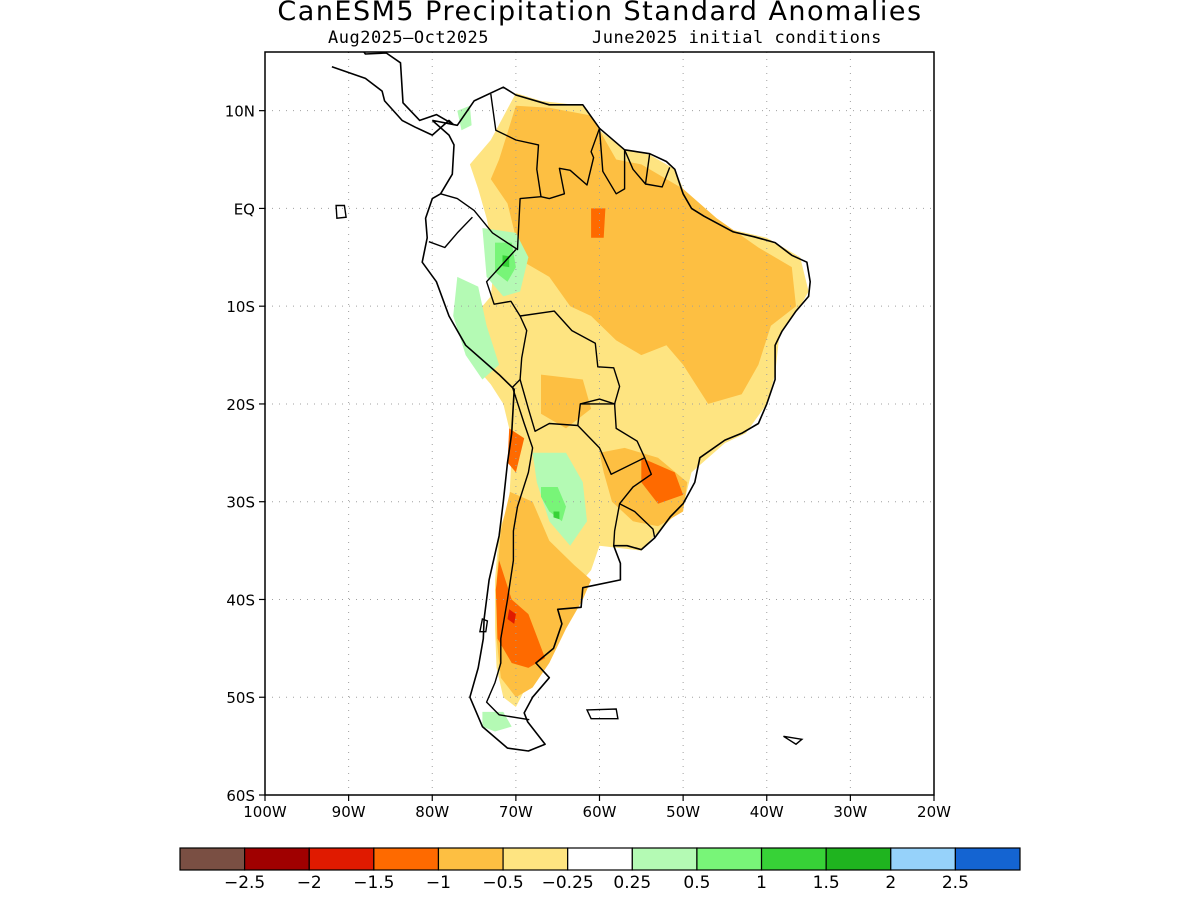 The width and height of the screenshot is (1200, 900). What do you see at coordinates (850, 812) in the screenshot?
I see `lon-tick-label: 30W` at bounding box center [850, 812].